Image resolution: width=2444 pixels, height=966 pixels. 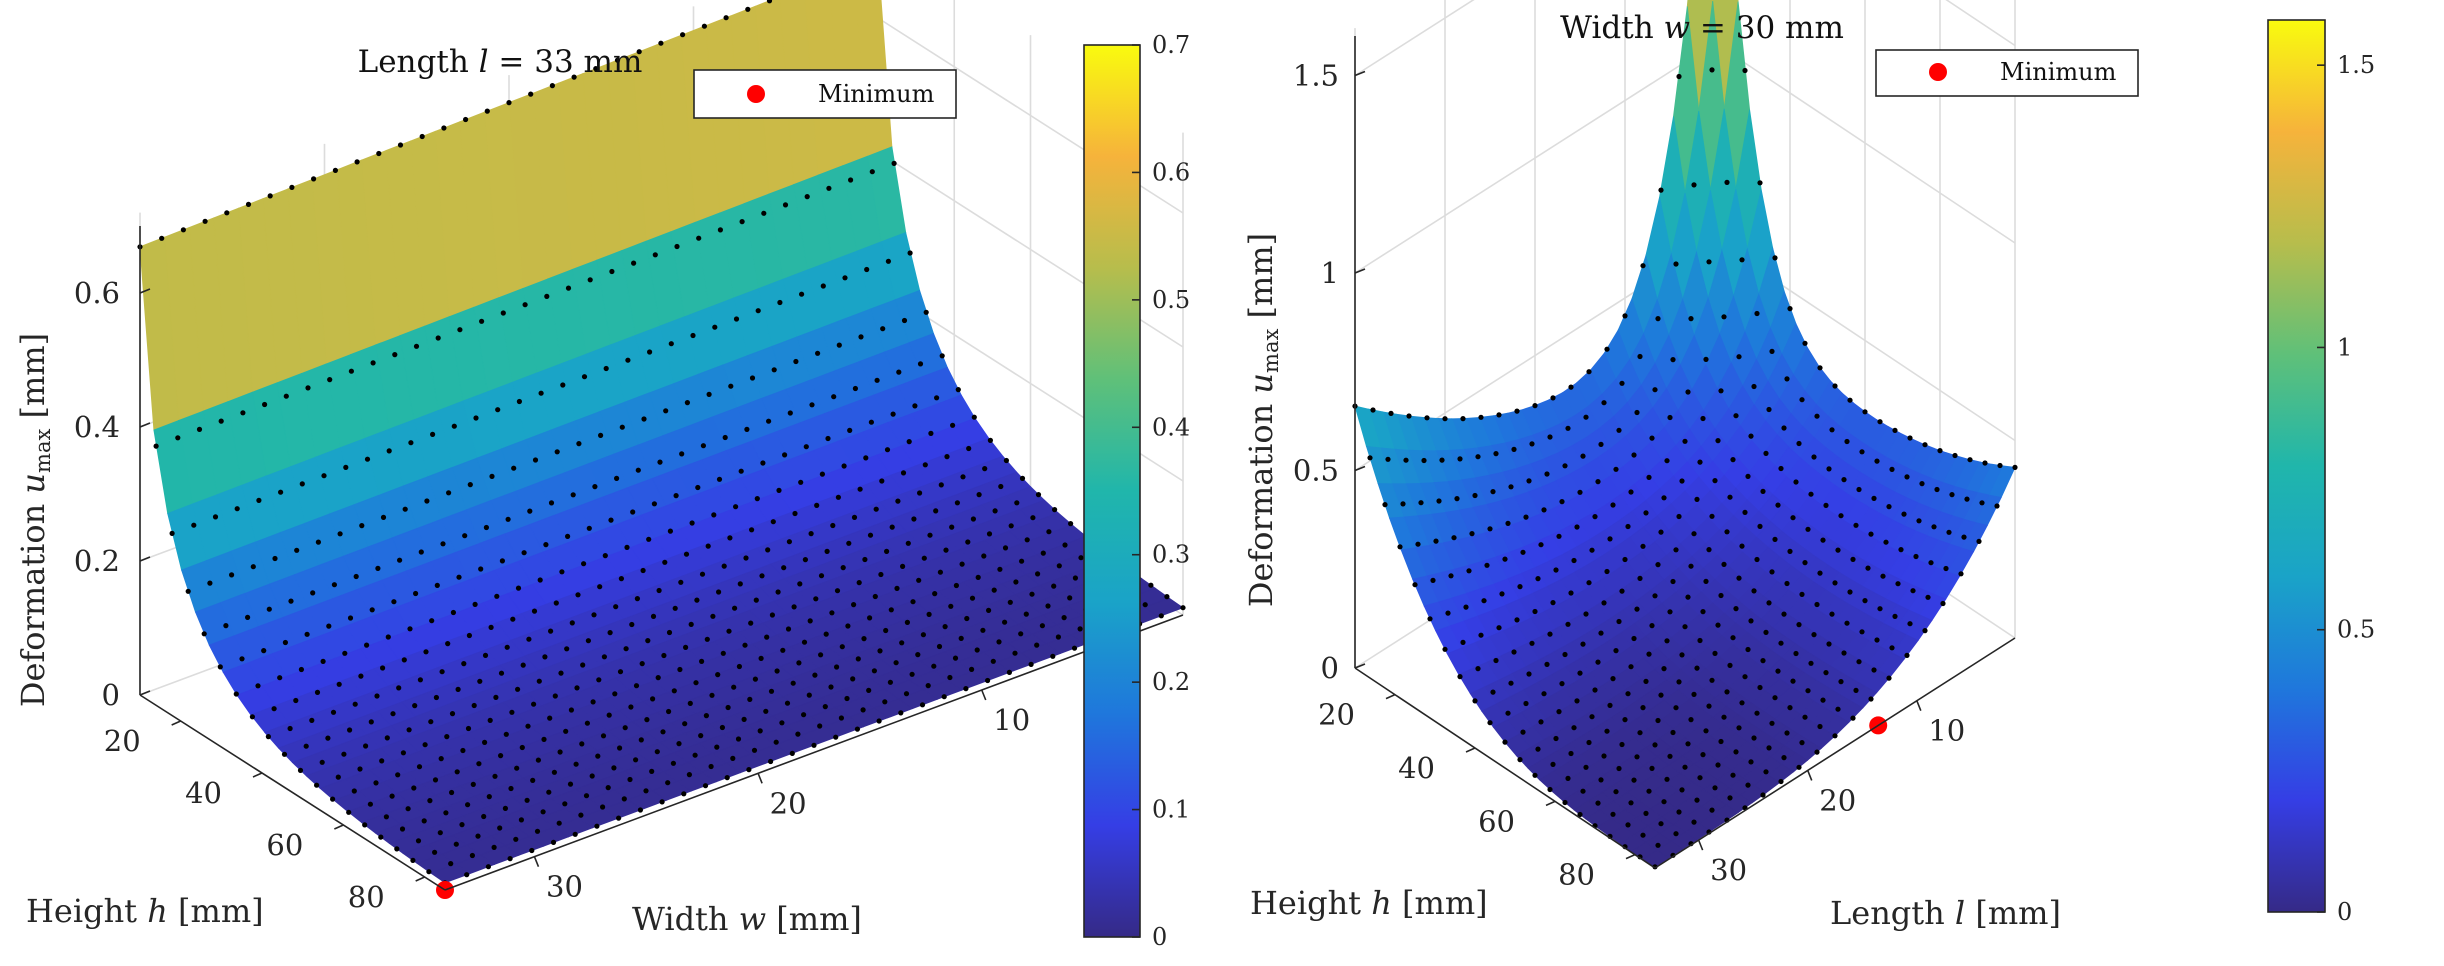 I want to click on axis-line, so click(x=1505, y=768).